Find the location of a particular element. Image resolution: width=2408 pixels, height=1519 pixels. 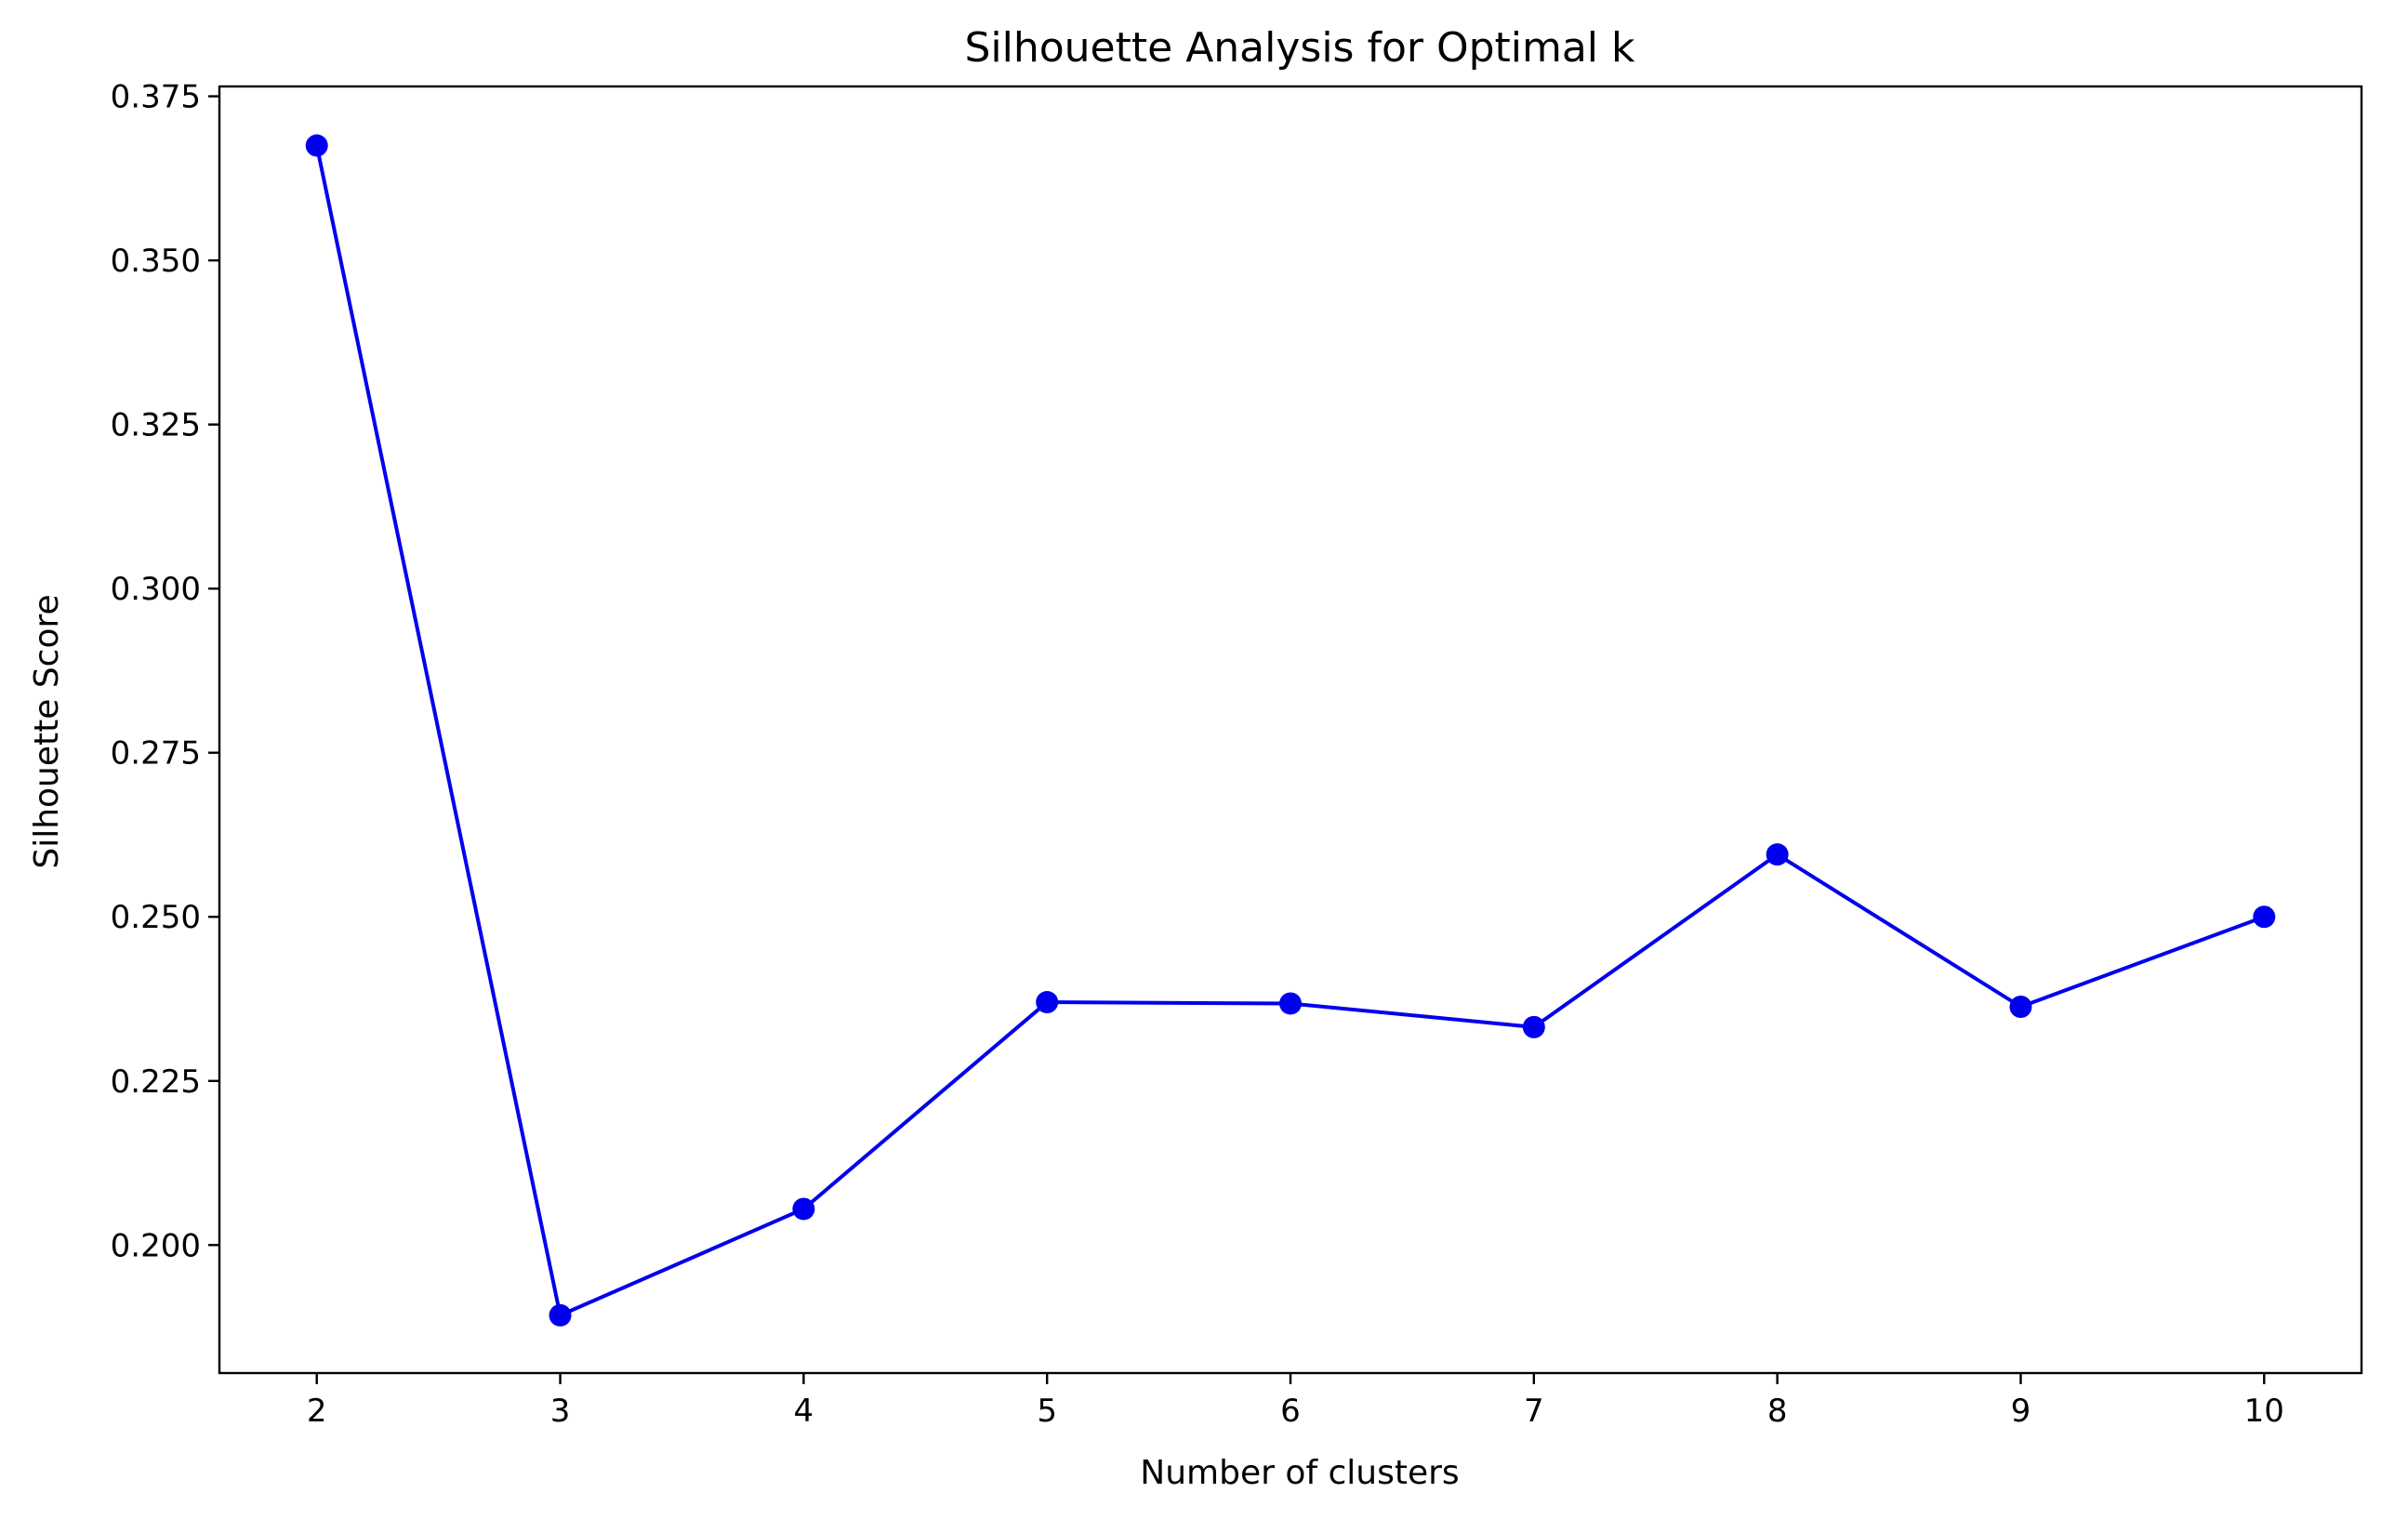

x-axis-ticks: 2 3 4 5 6 7 8 9 10 is located at coordinates (1295, 1401).